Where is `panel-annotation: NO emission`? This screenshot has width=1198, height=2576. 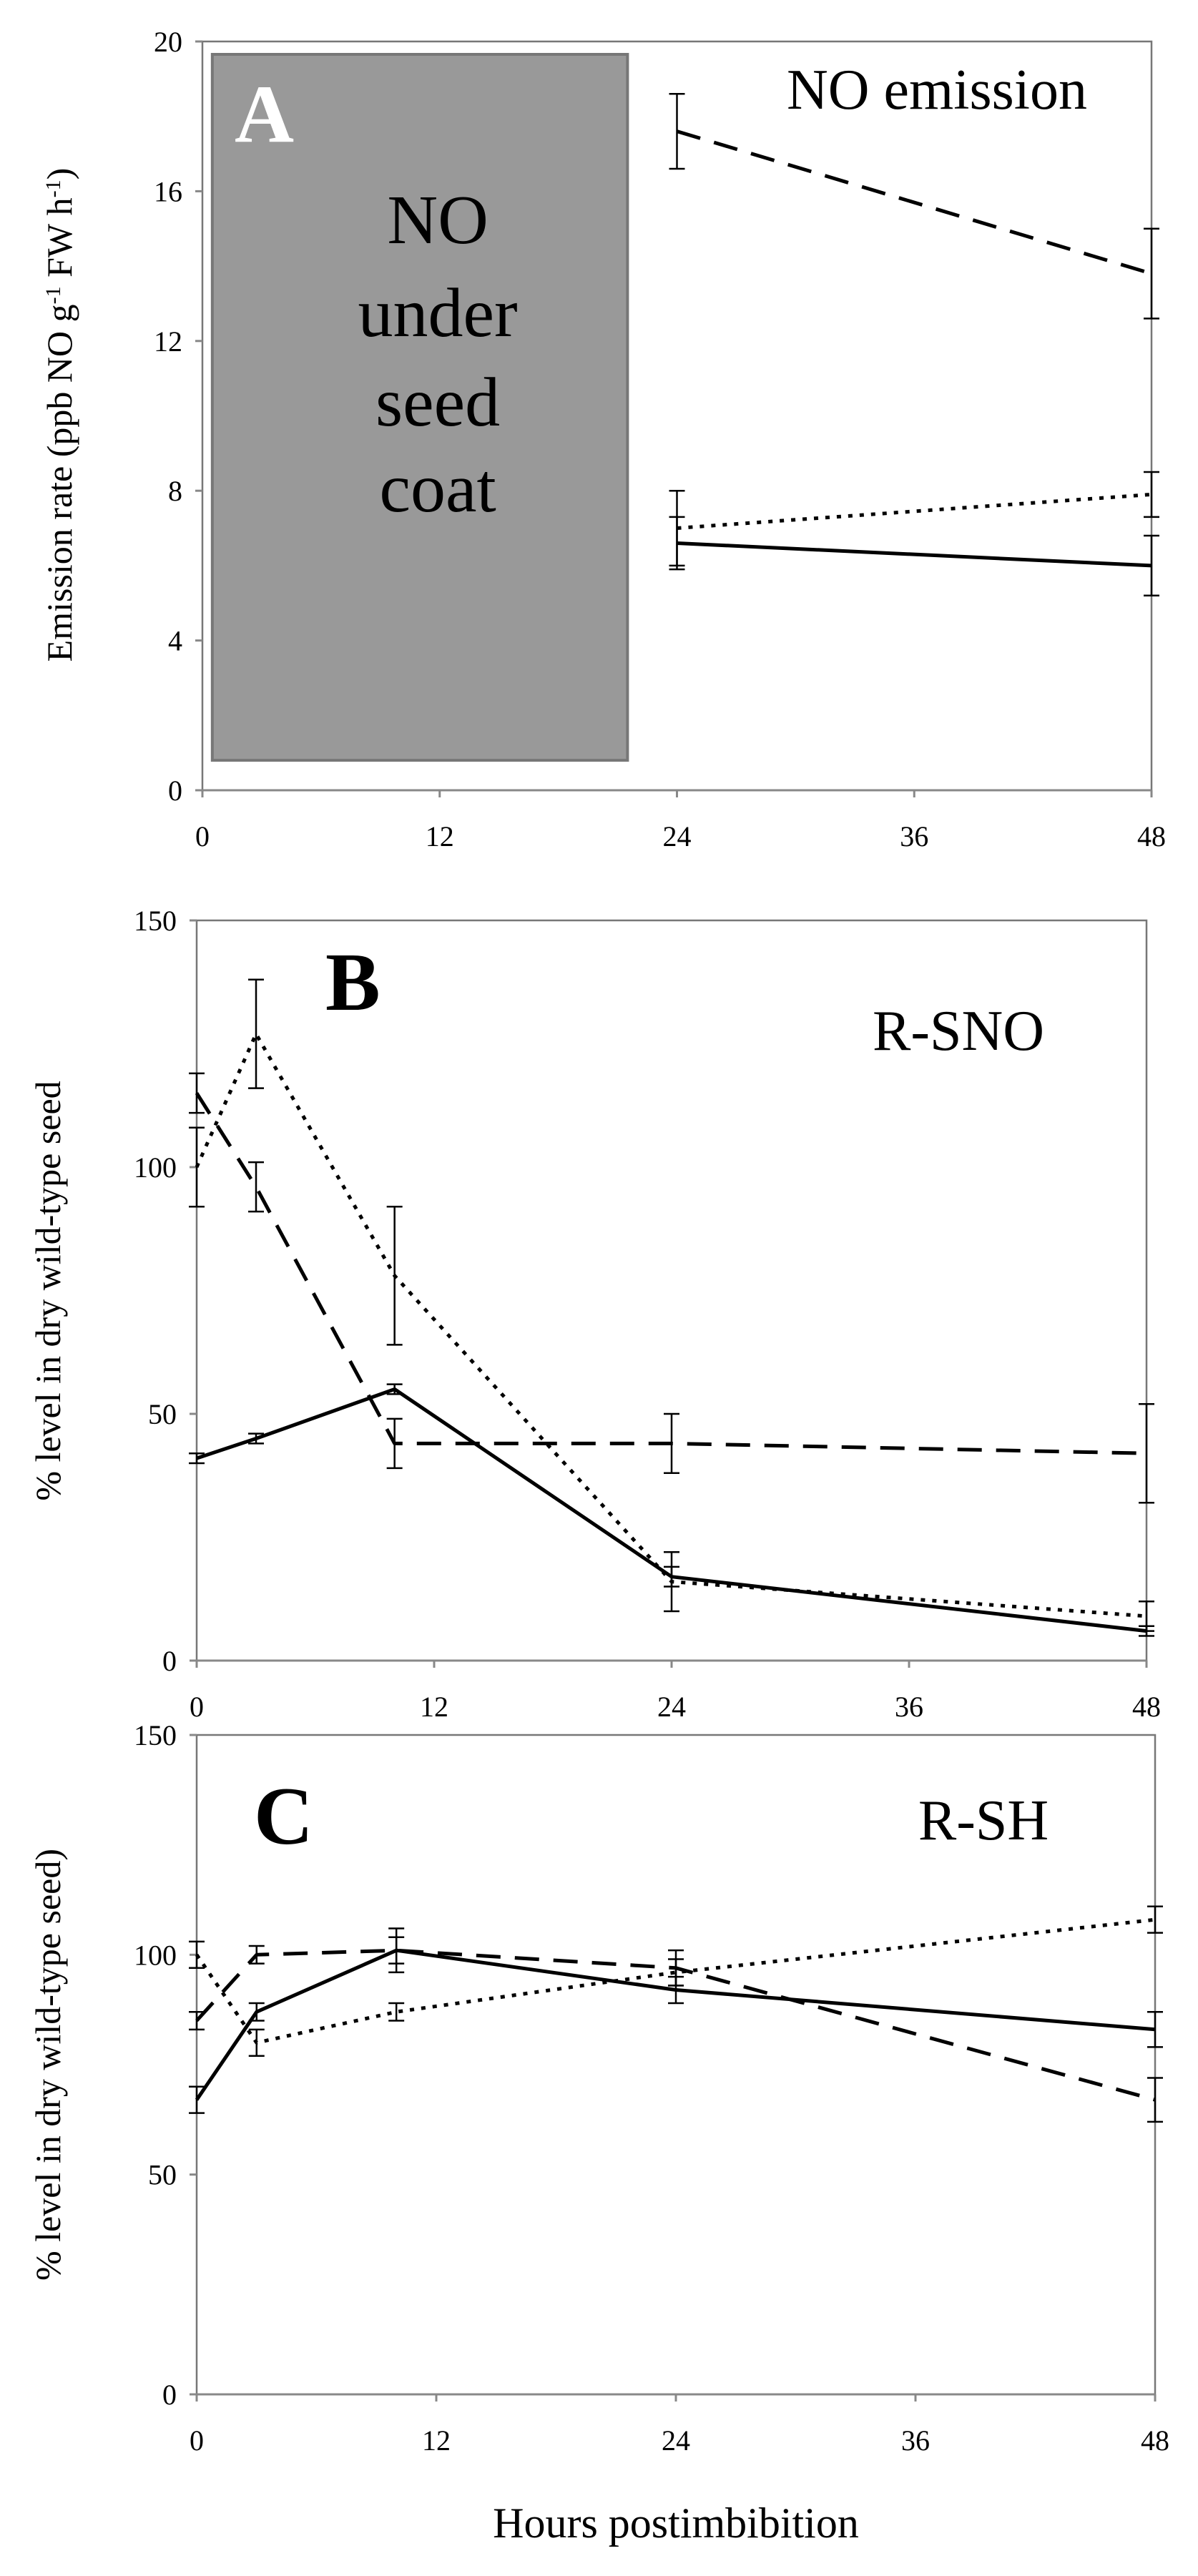
panel-annotation: NO emission is located at coordinates (937, 91).